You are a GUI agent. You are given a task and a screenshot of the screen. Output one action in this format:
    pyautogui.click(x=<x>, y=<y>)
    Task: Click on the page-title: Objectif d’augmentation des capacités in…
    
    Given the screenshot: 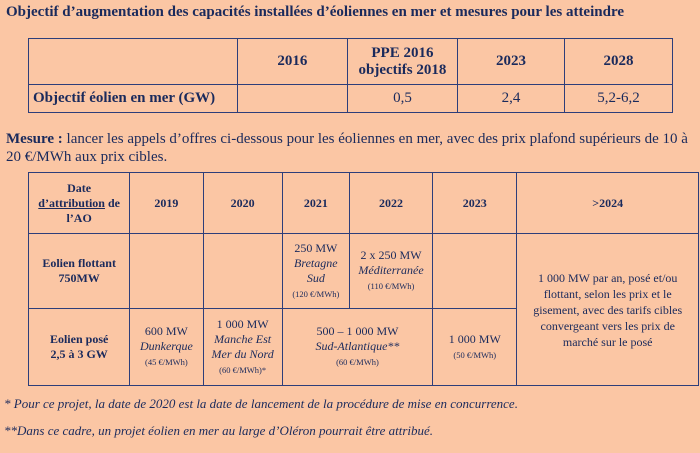 What is the action you would take?
    pyautogui.click(x=315, y=12)
    